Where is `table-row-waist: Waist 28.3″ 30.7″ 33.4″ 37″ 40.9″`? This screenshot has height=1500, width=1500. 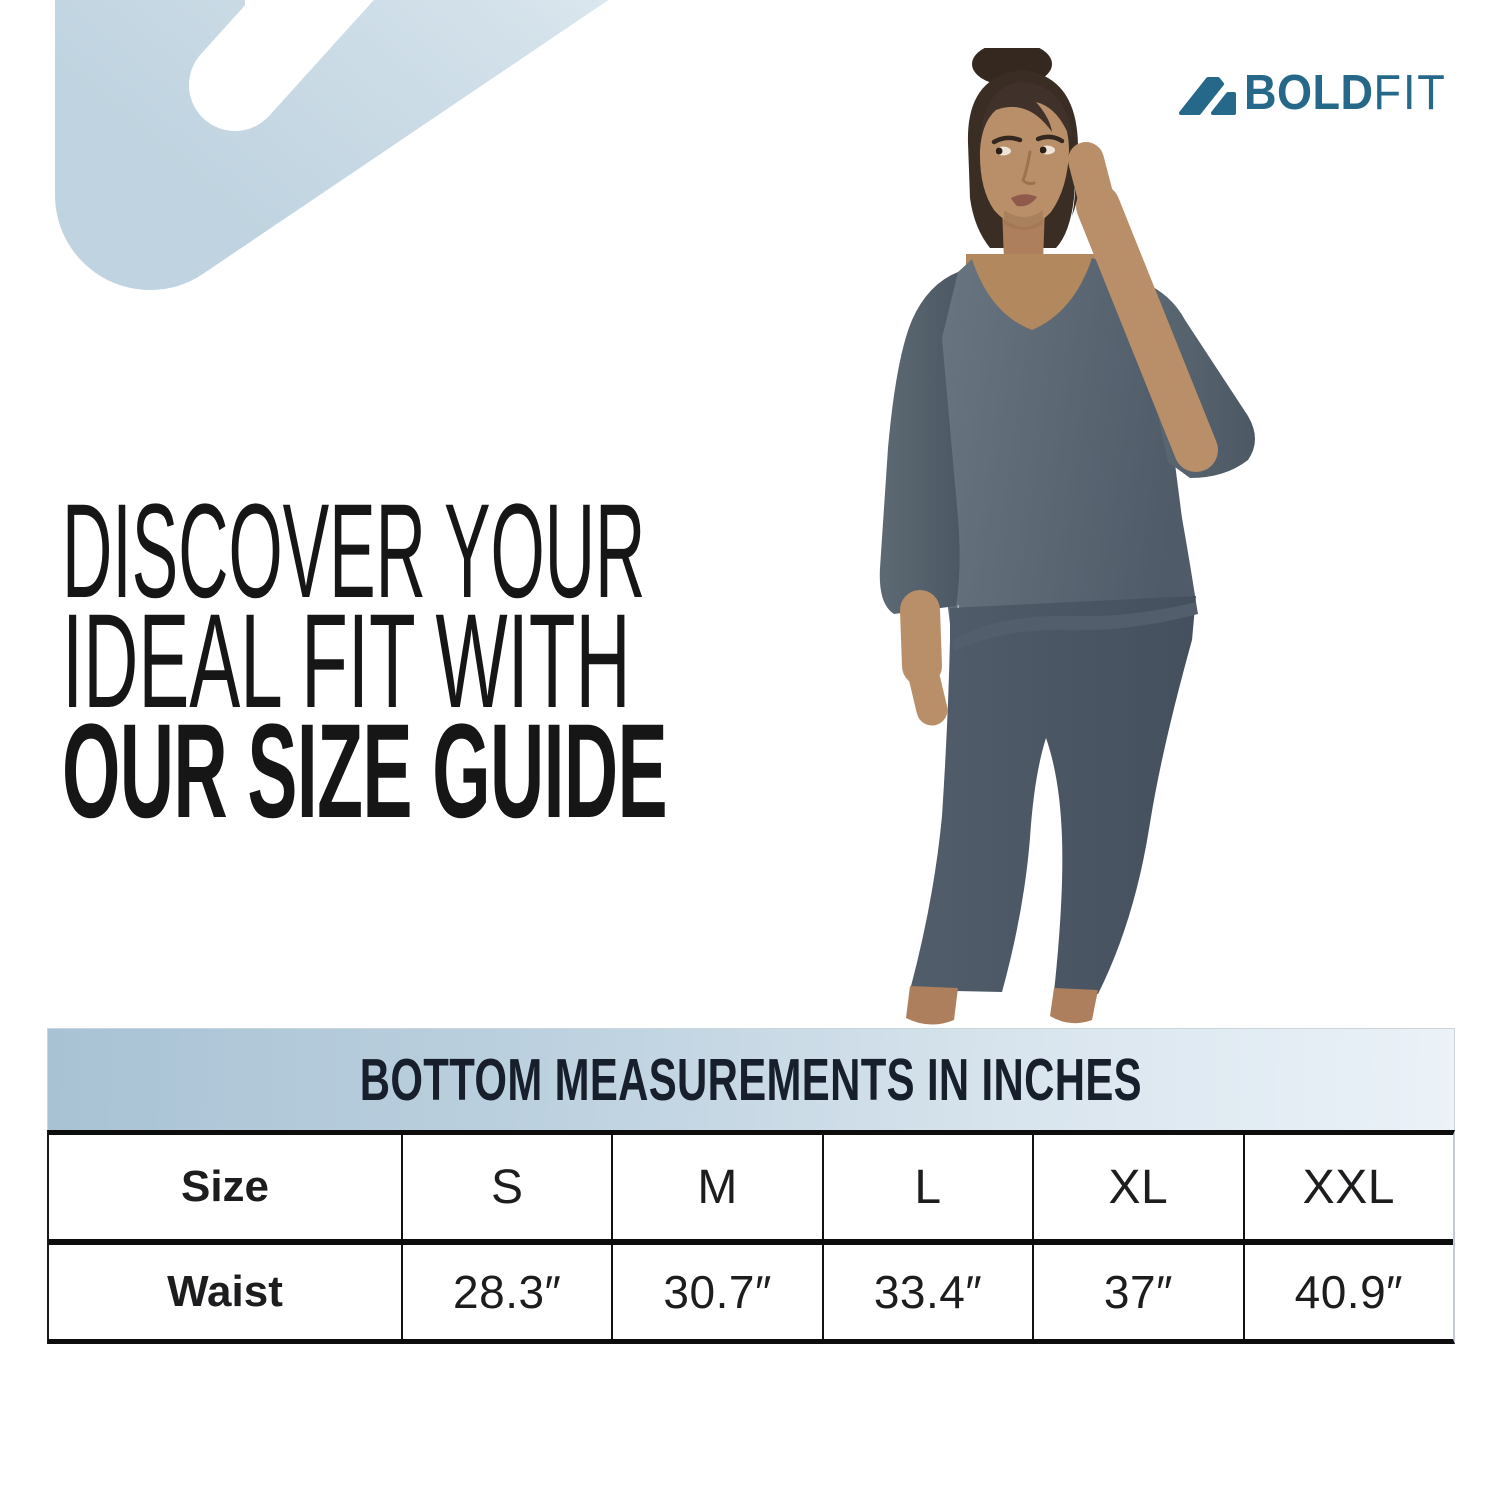 table-row-waist: Waist 28.3″ 30.7″ 33.4″ 37″ 40.9″ is located at coordinates (751, 1292).